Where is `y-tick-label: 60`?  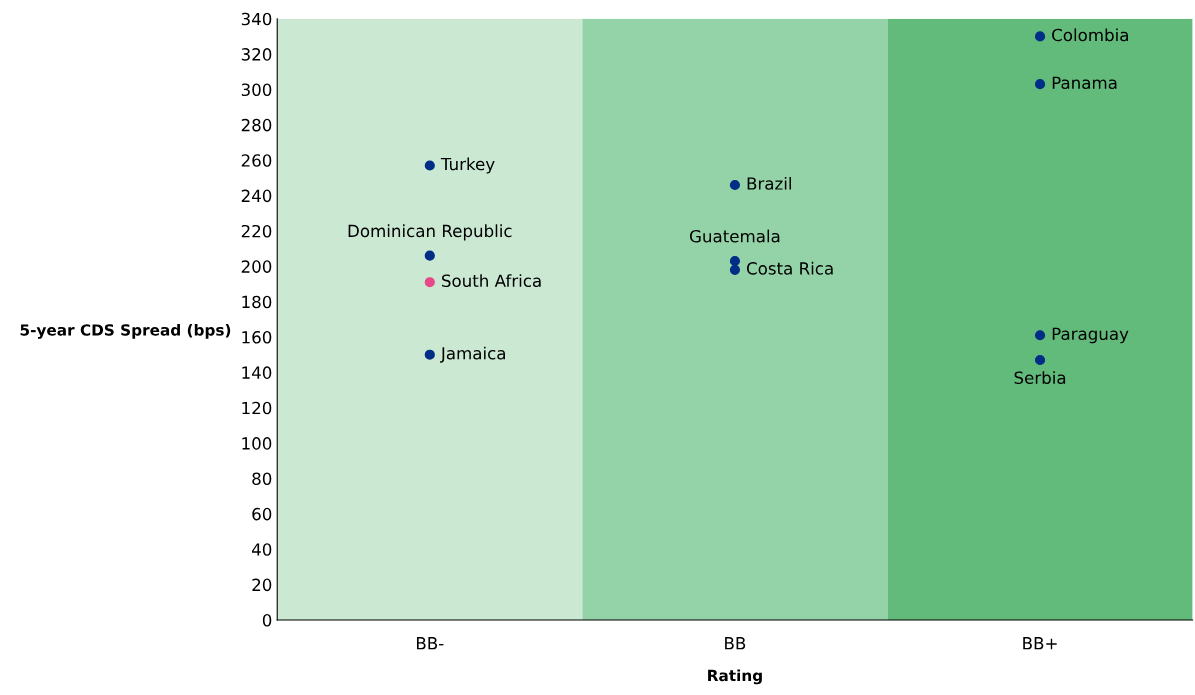
y-tick-label: 60 is located at coordinates (262, 514).